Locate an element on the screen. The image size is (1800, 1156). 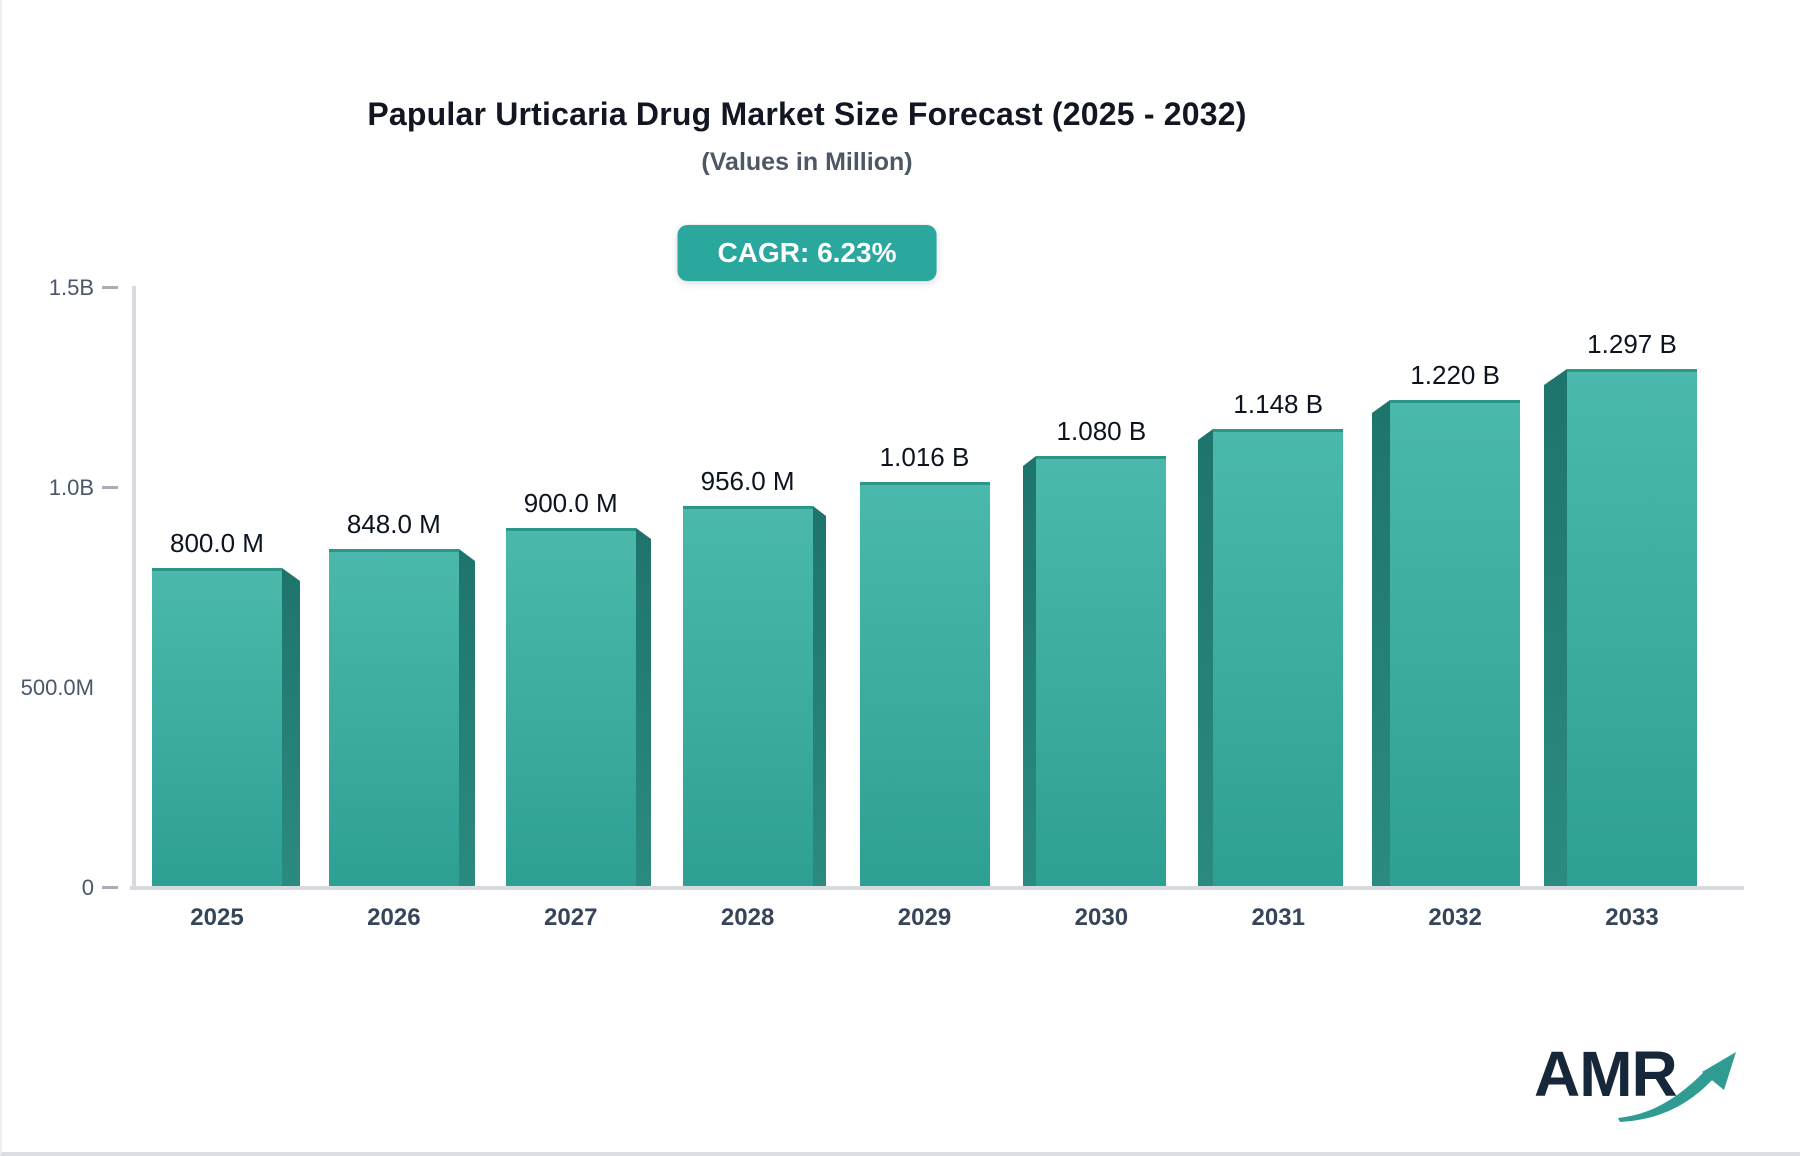
bar-2028 is located at coordinates (748, 696).